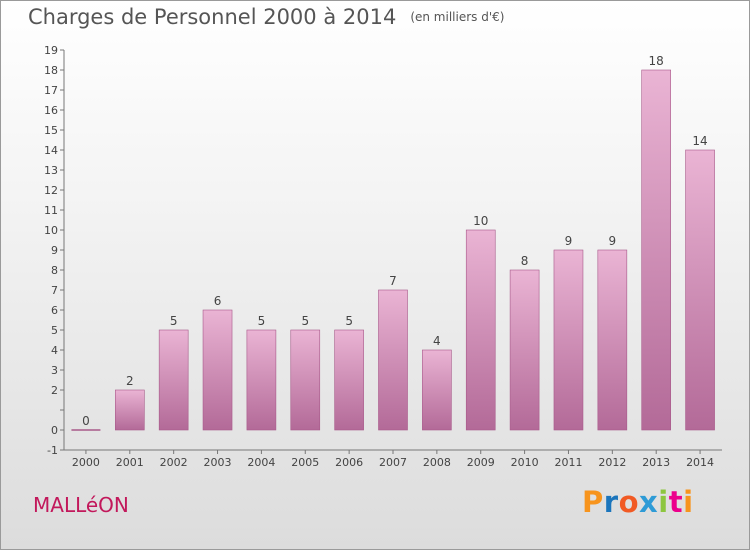 This screenshot has width=750, height=550. What do you see at coordinates (437, 462) in the screenshot?
I see `x-tick-label: 2008` at bounding box center [437, 462].